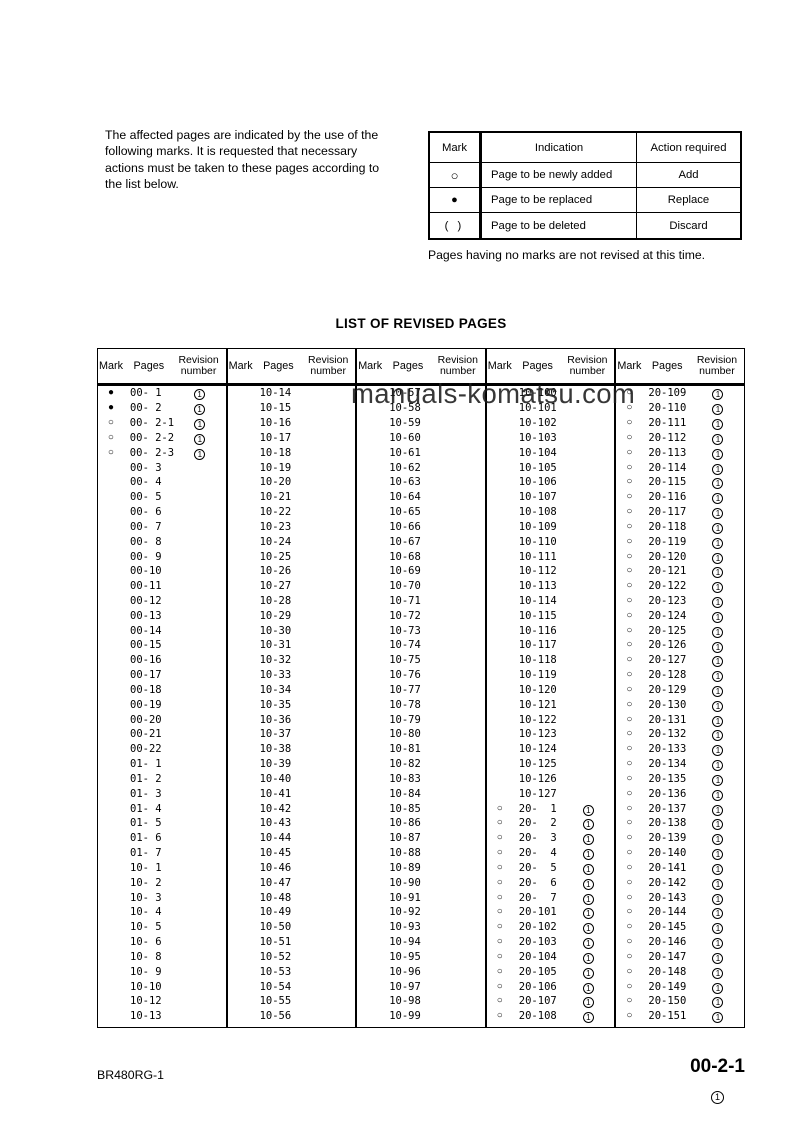 Image resolution: width=793 pixels, height=1123 pixels. What do you see at coordinates (146, 556) in the screenshot?
I see `page-cell: 00- 9` at bounding box center [146, 556].